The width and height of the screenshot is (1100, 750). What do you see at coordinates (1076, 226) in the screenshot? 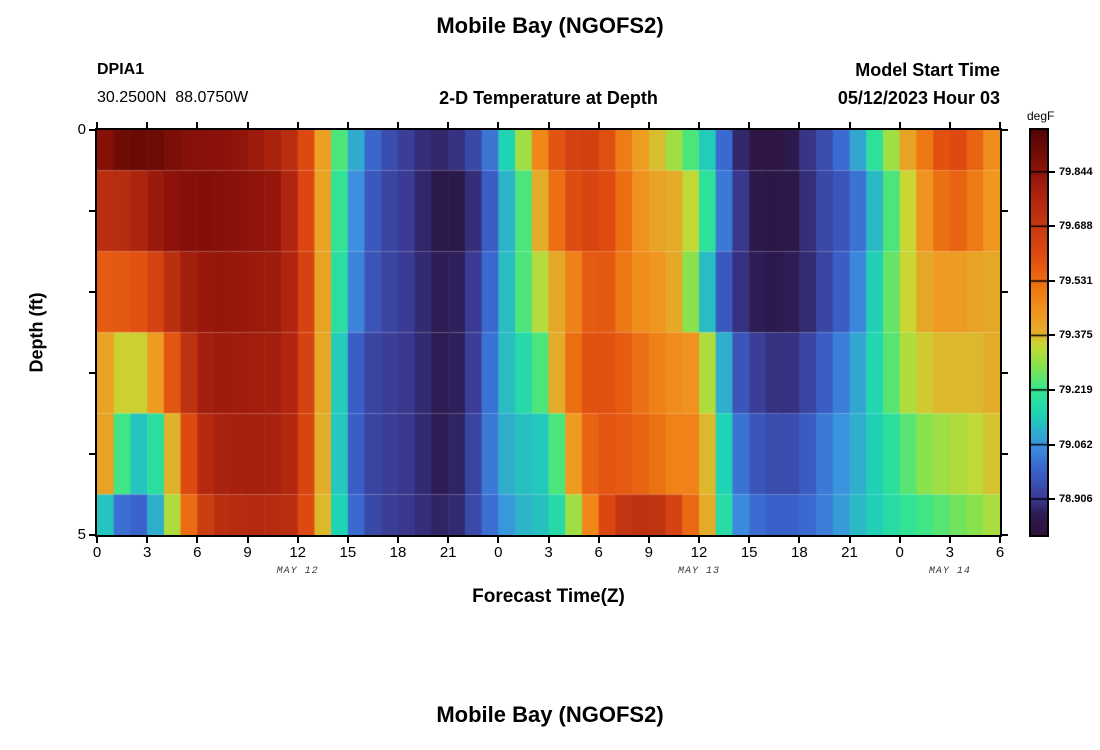
I see `colorbar-tick-label: 79.688` at bounding box center [1076, 226].